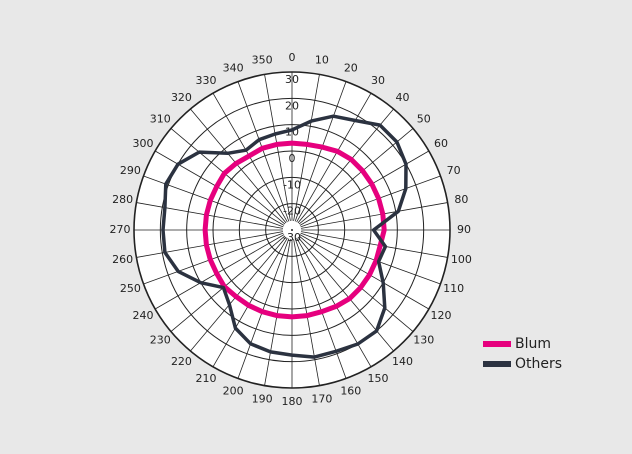  What do you see at coordinates (454, 170) in the screenshot?
I see `angle-label: 70` at bounding box center [454, 170].